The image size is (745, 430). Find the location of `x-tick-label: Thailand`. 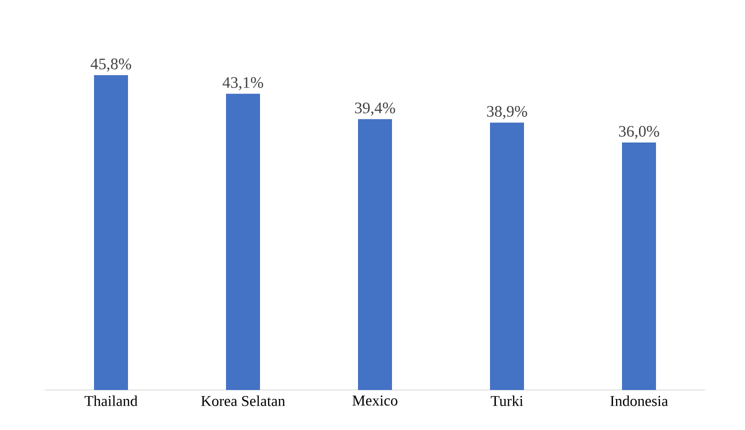

x-tick-label: Thailand is located at coordinates (111, 401).